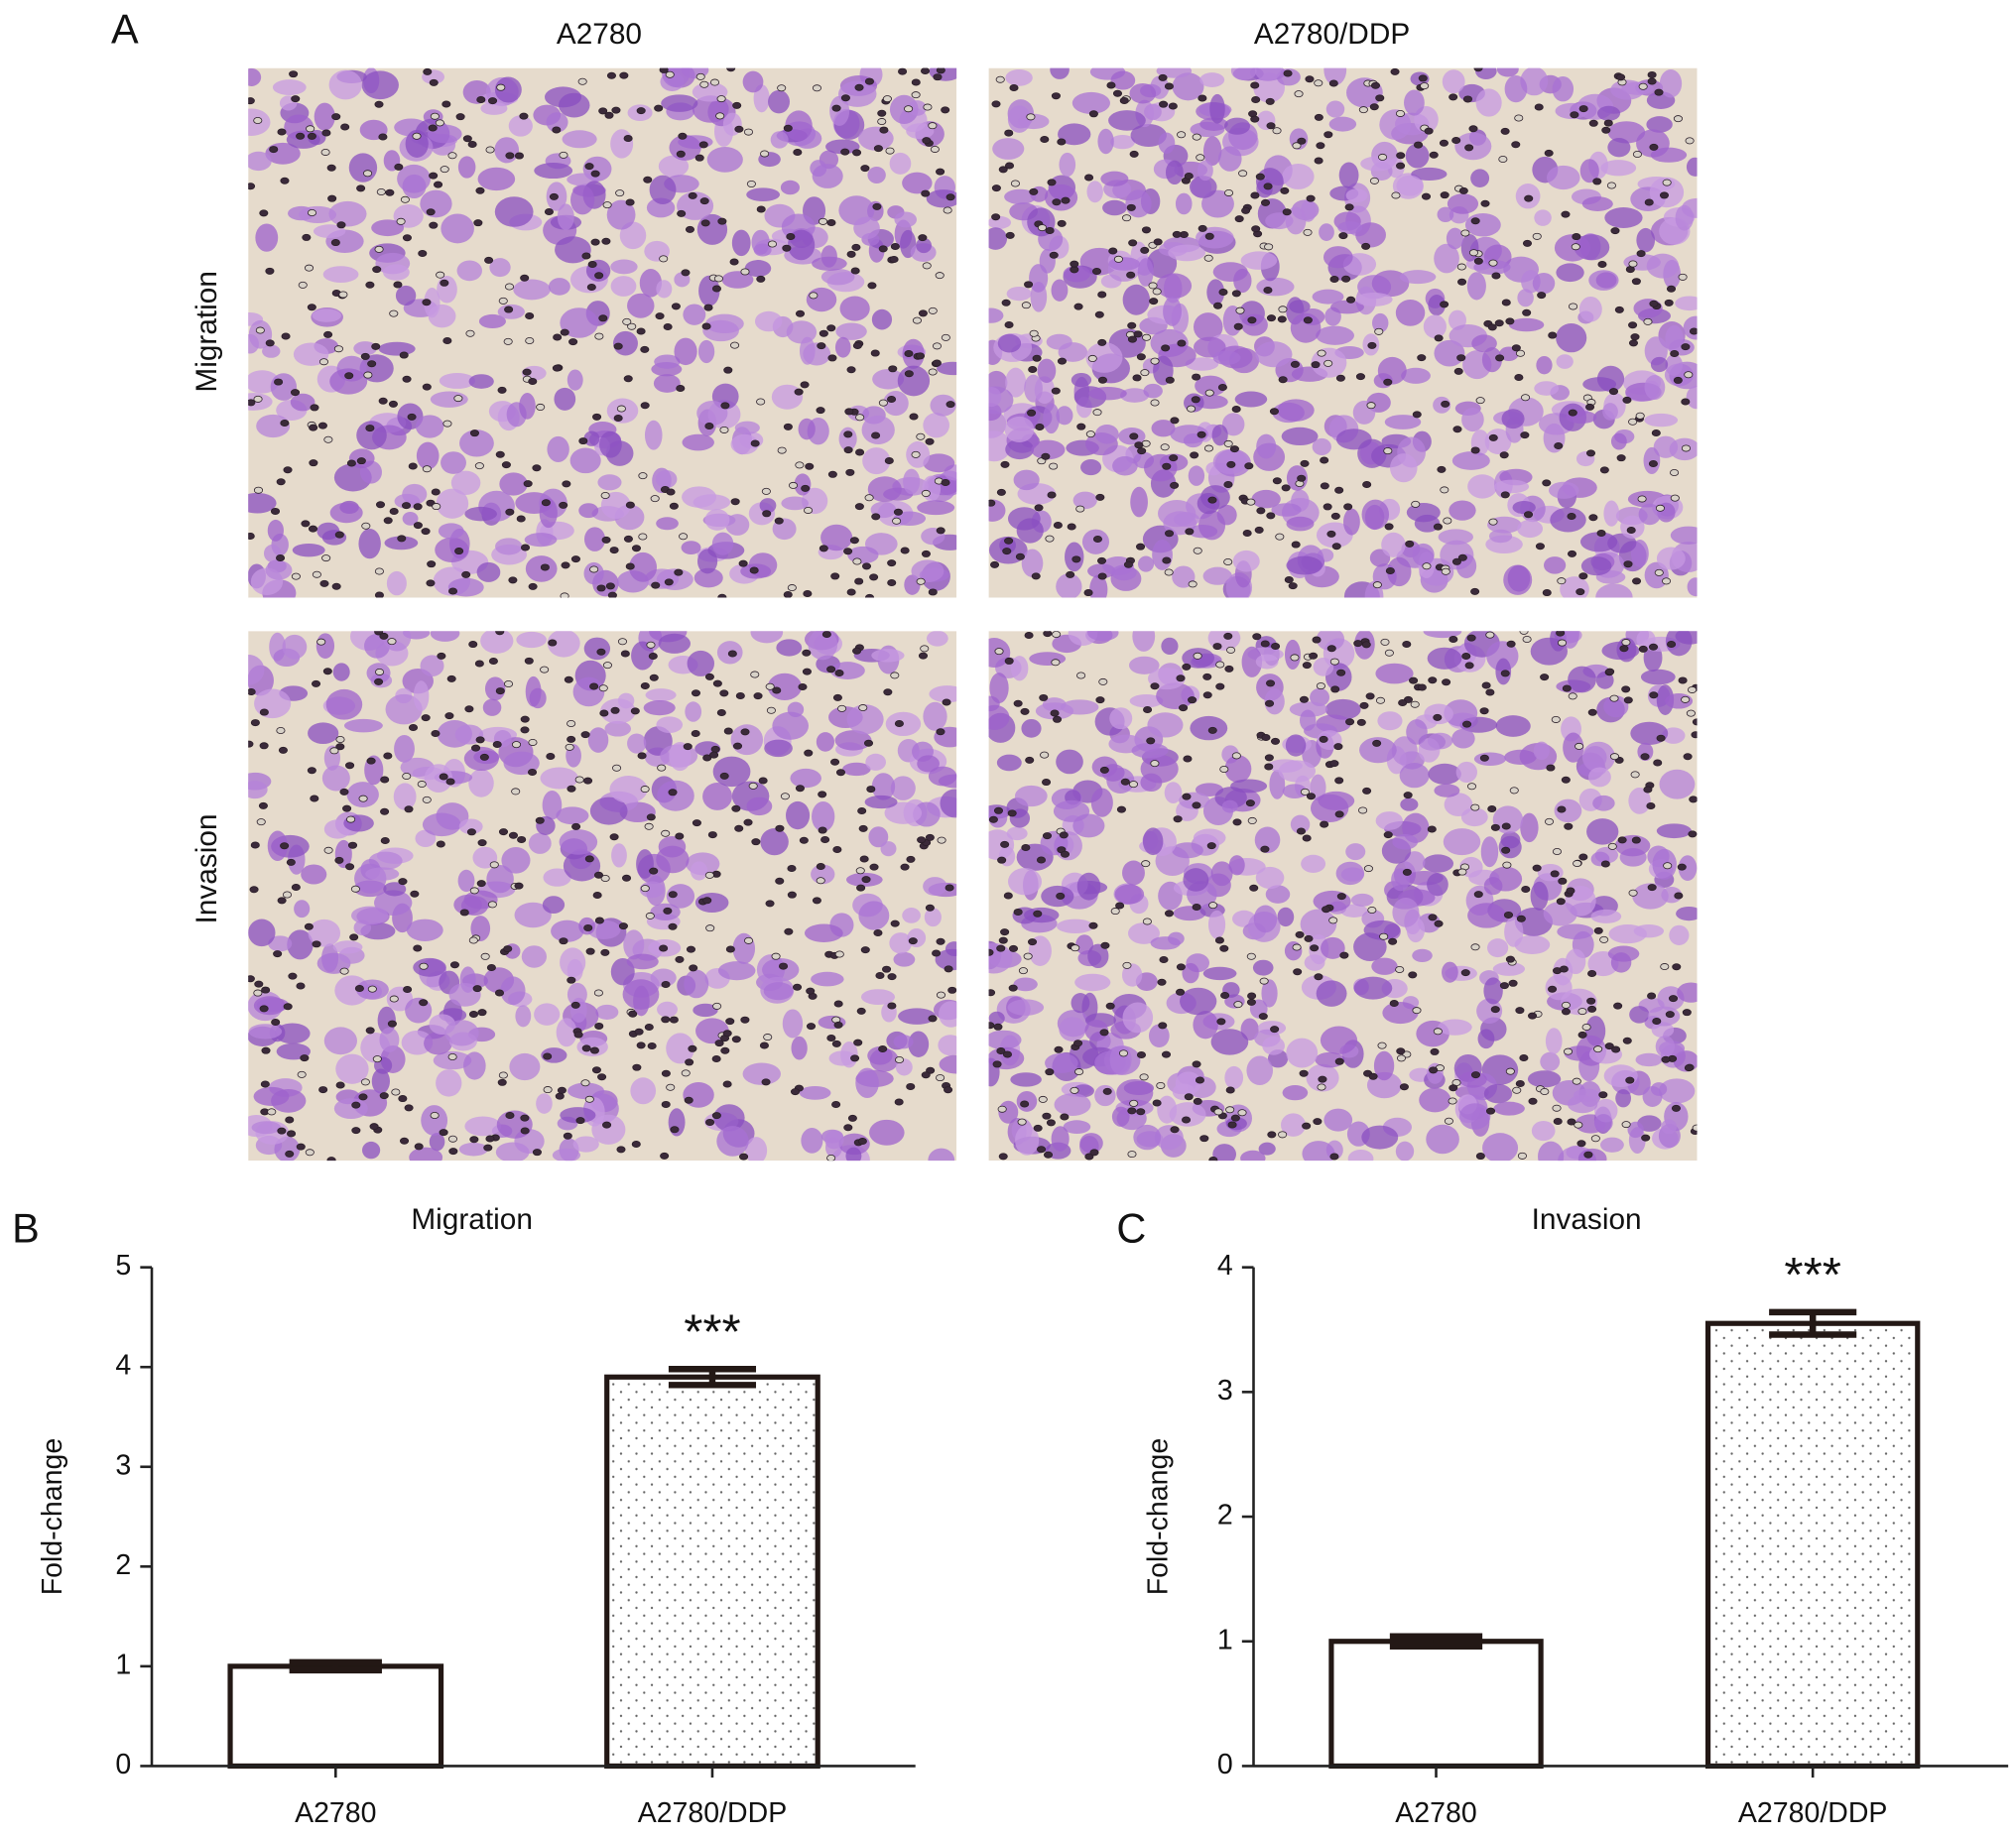  I want to click on y-tick-label: 0, so click(1225, 1765).